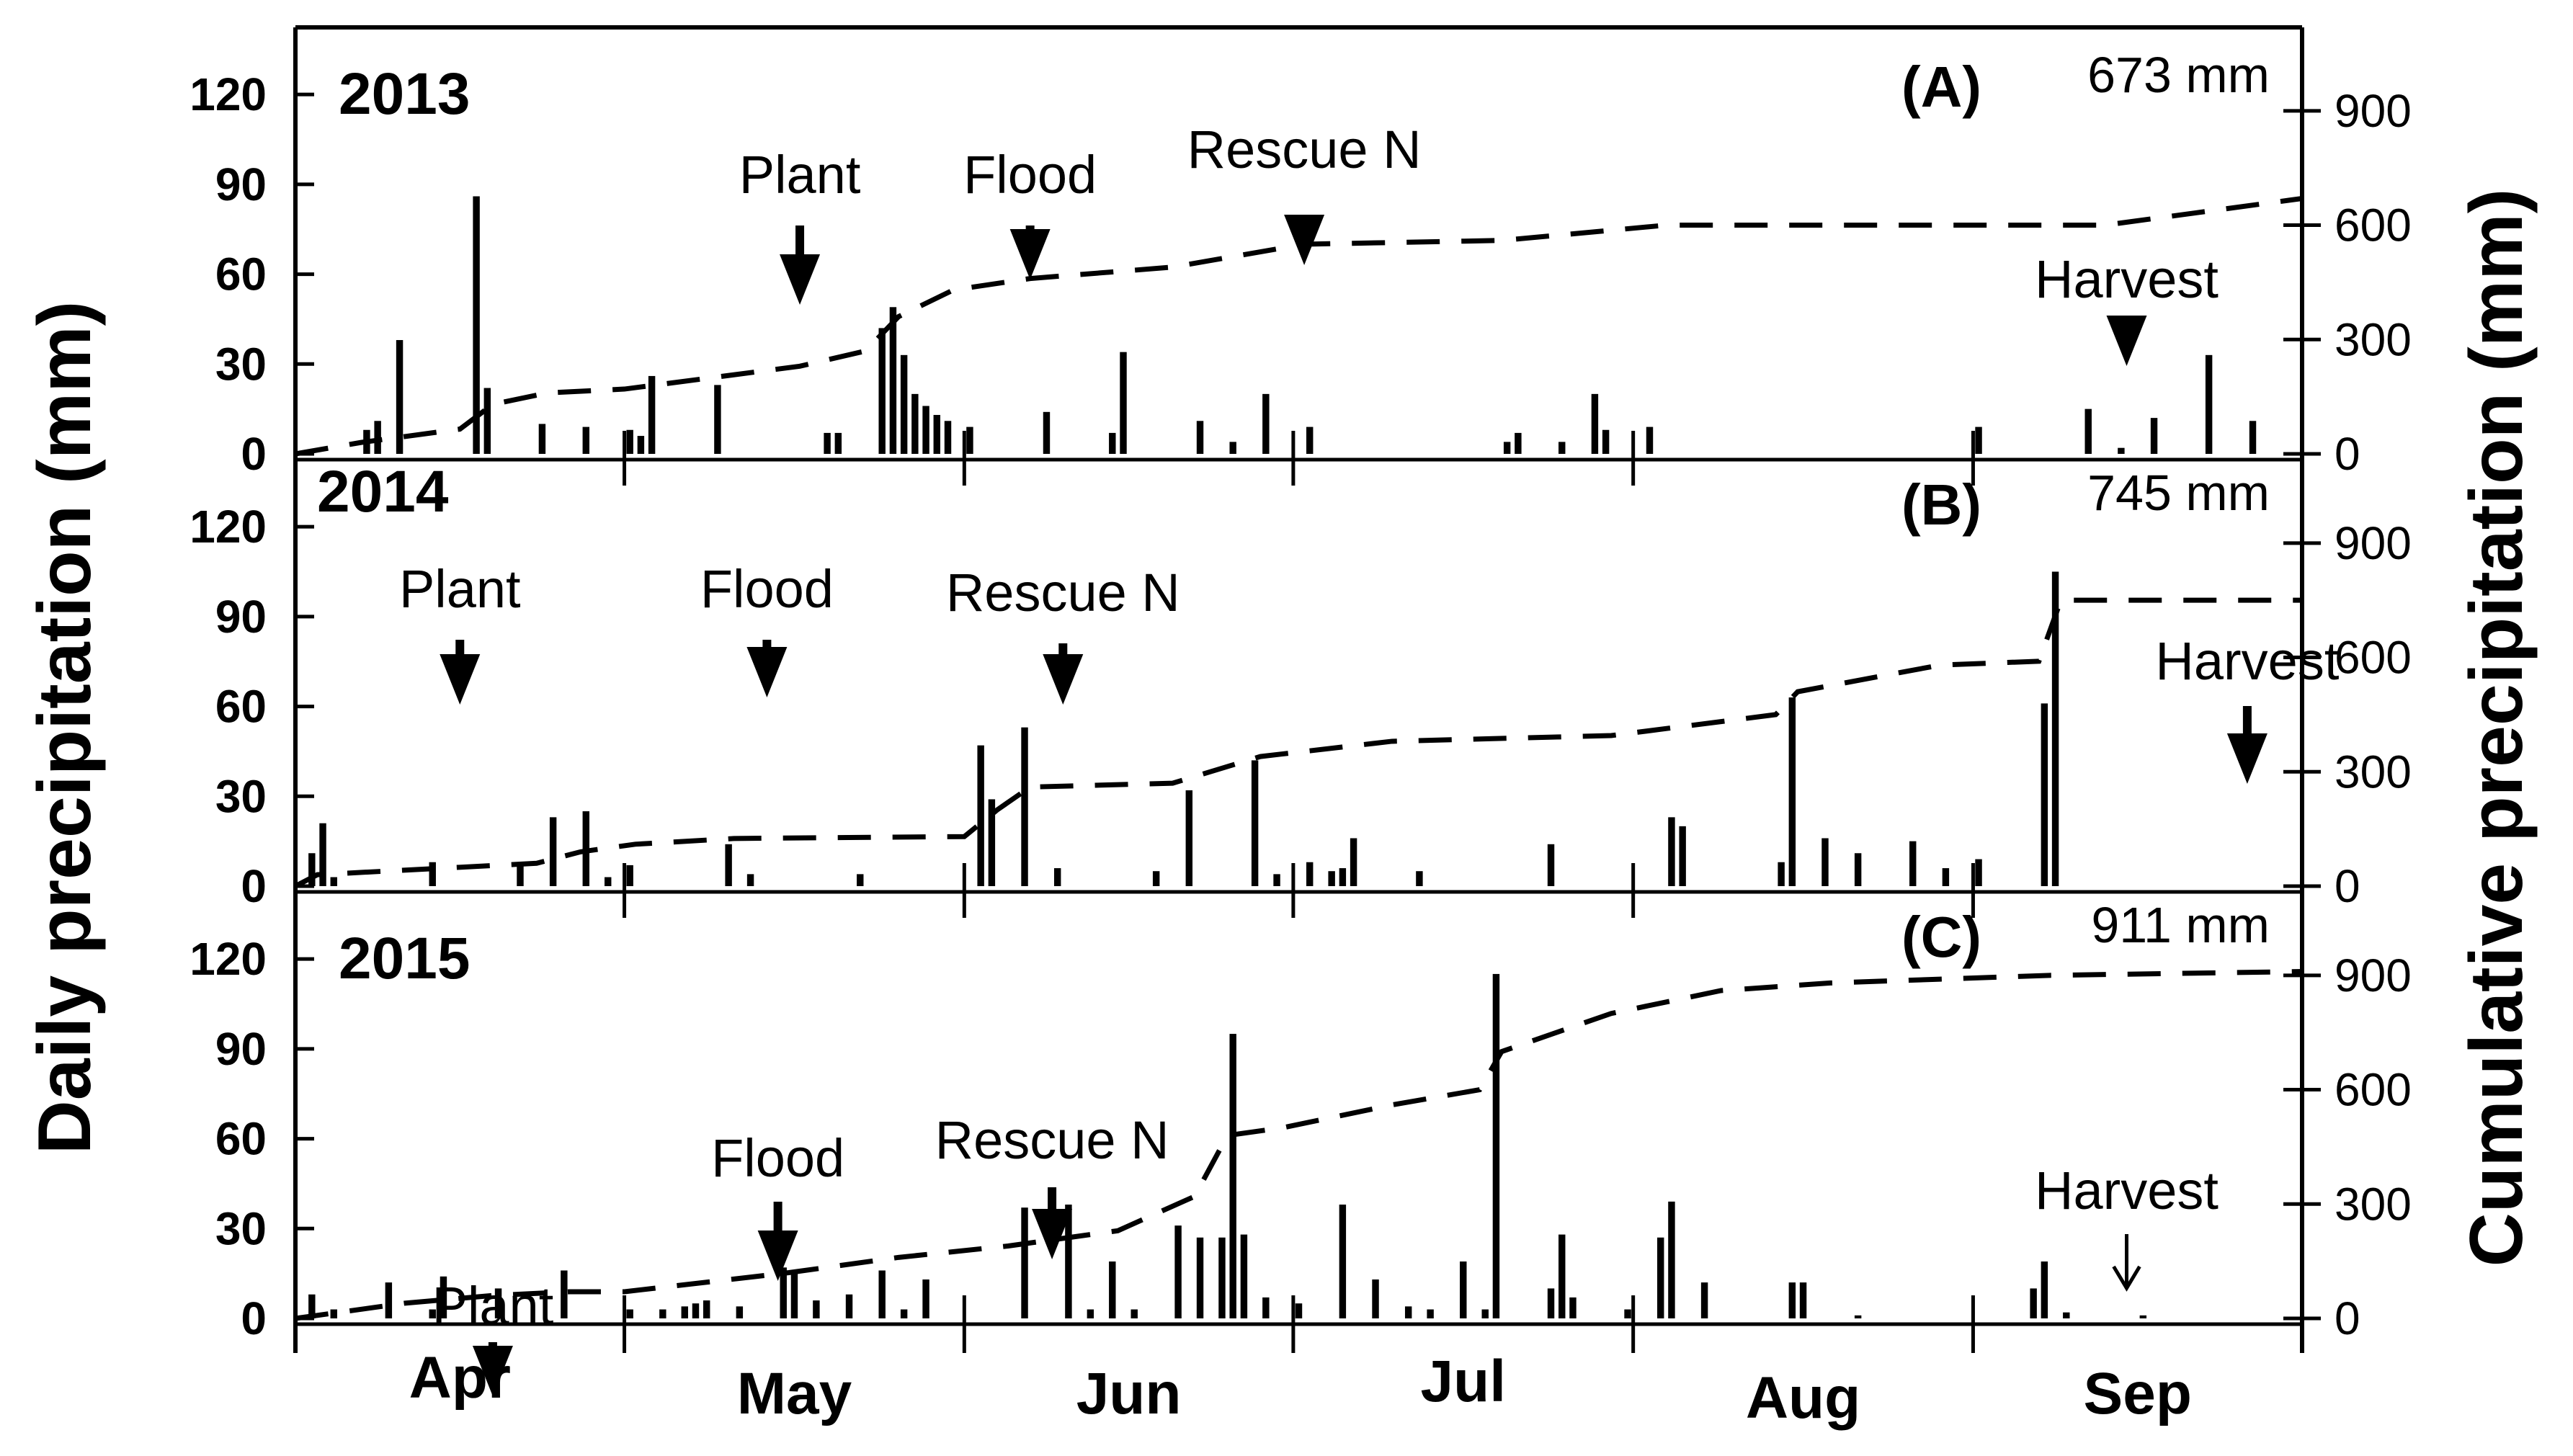 The width and height of the screenshot is (2573, 1456). What do you see at coordinates (2373, 1090) in the screenshot?
I see `right-tick-label: 600` at bounding box center [2373, 1090].